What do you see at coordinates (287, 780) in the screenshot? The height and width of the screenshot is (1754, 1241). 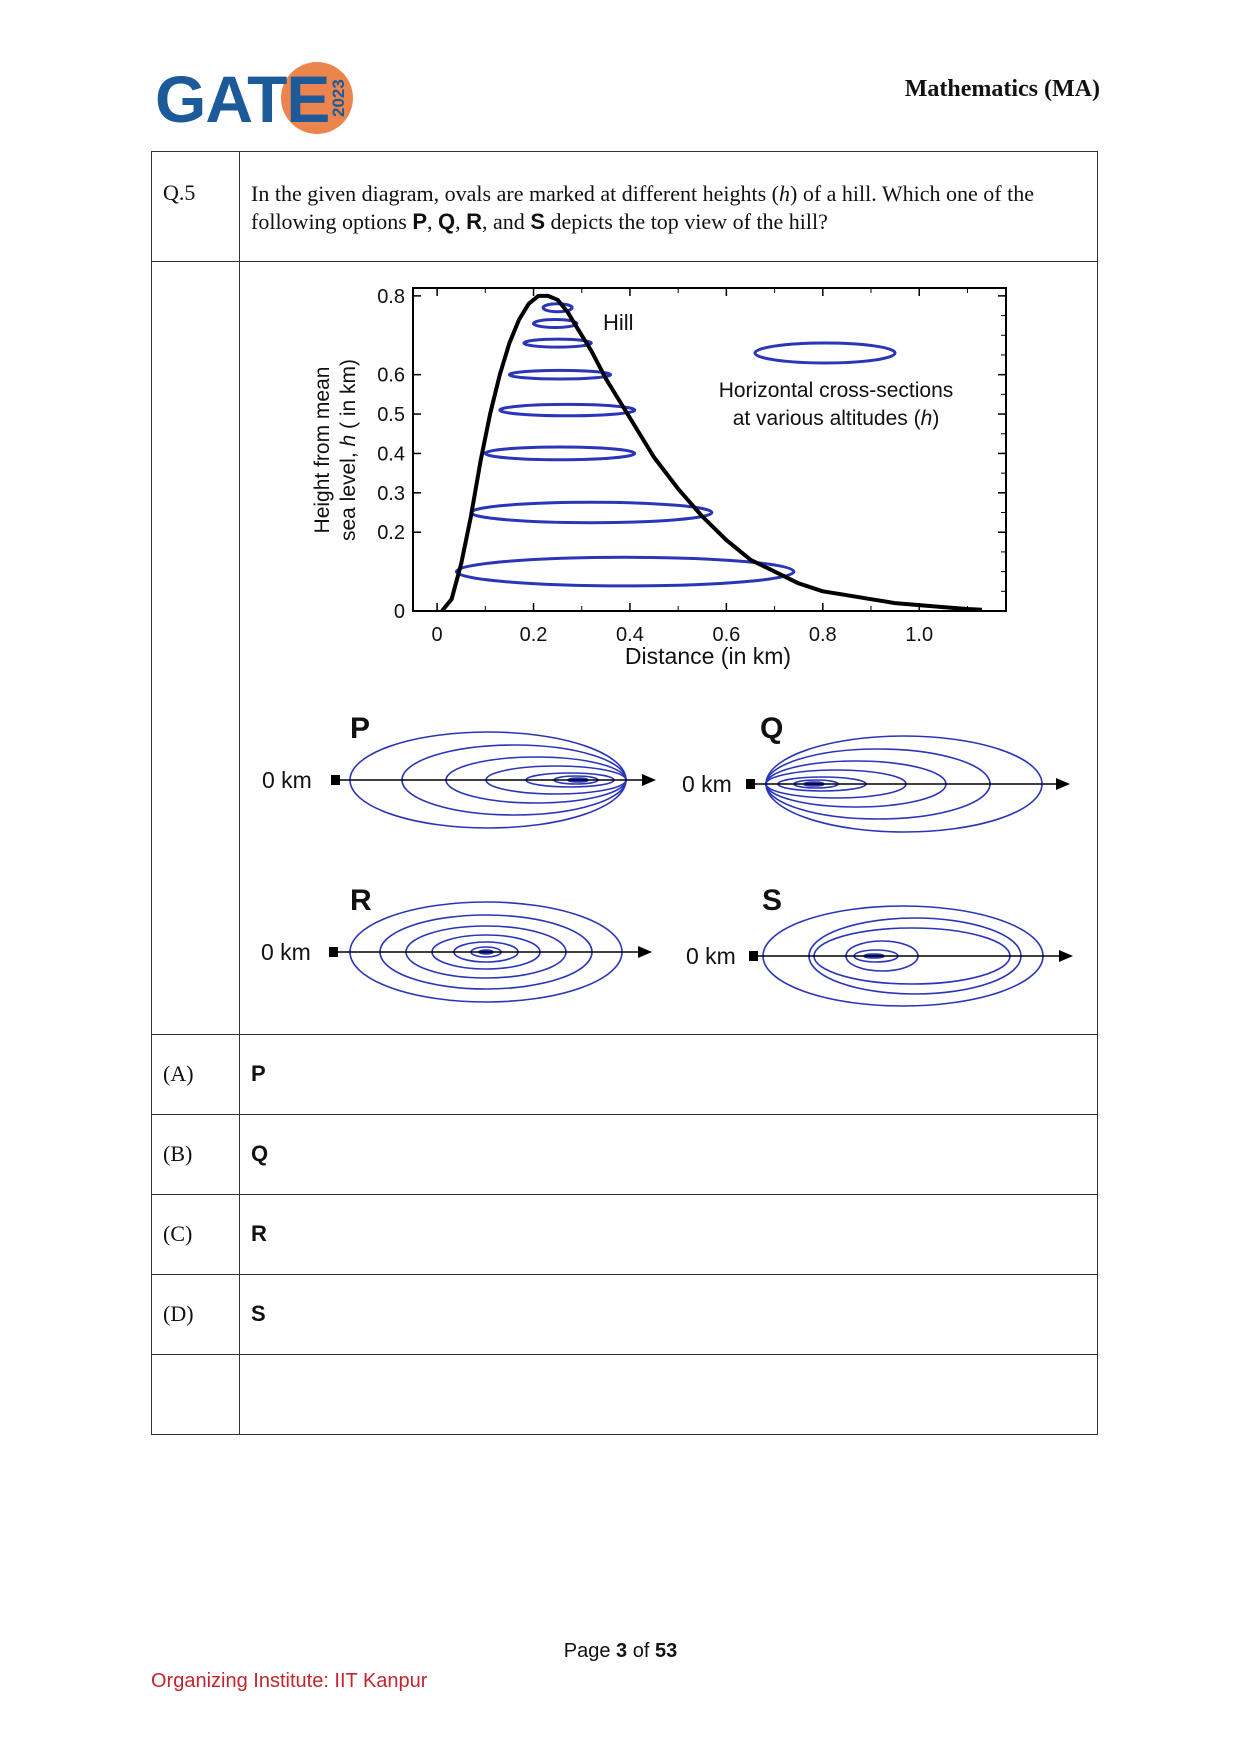 I see `option-p-zero-label: 0 km` at bounding box center [287, 780].